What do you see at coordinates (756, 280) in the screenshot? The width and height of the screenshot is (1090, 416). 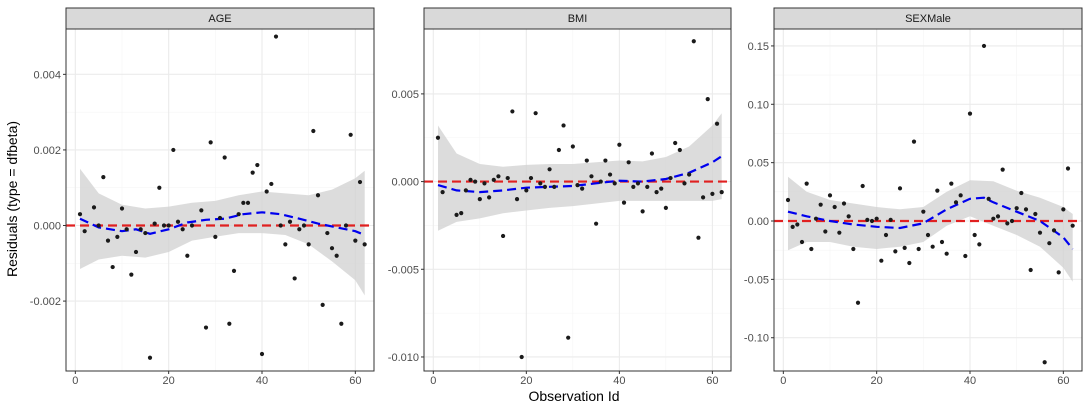 I see `y-tick-label: -0.05` at bounding box center [756, 280].